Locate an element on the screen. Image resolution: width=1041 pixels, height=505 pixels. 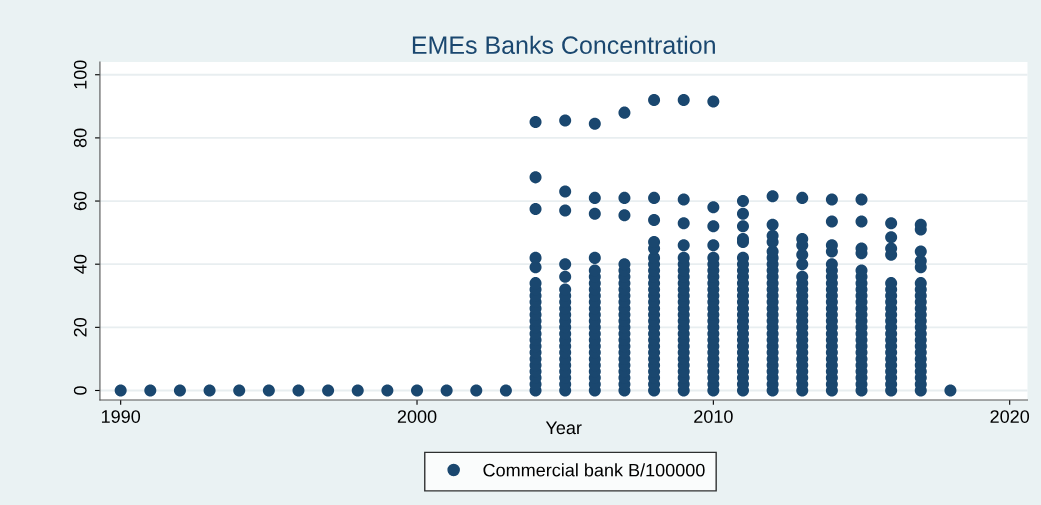
x-tick-label: 2010 is located at coordinates (713, 416).